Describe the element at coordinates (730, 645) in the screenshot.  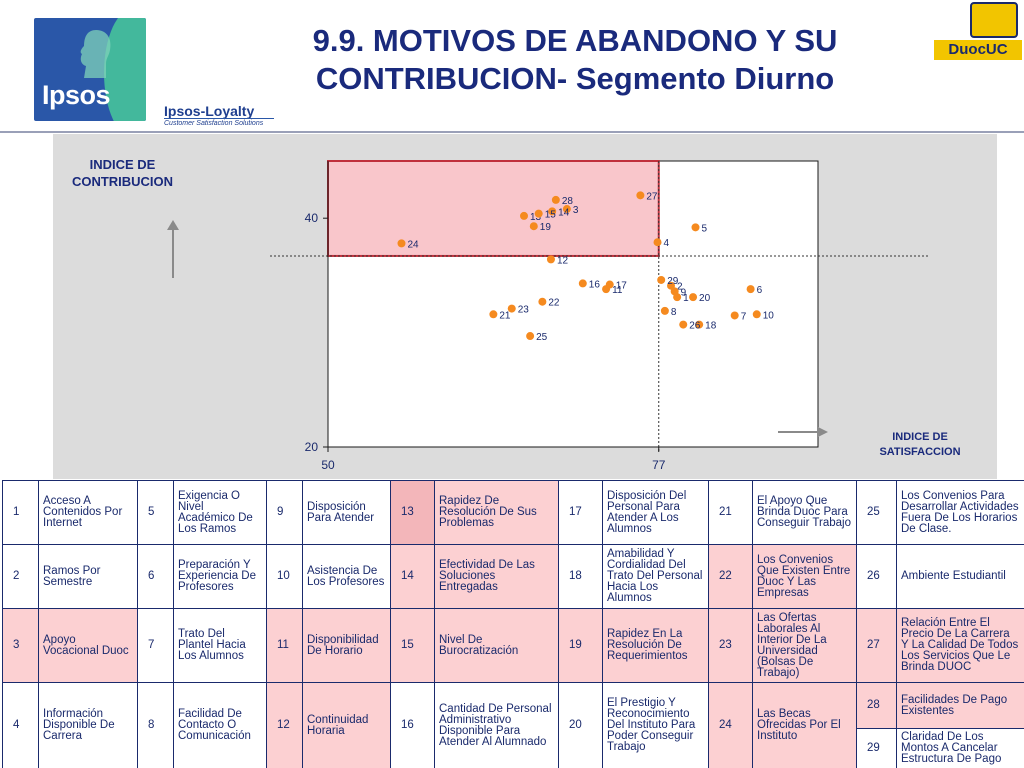
I see `legend-item-number: 23` at that location.